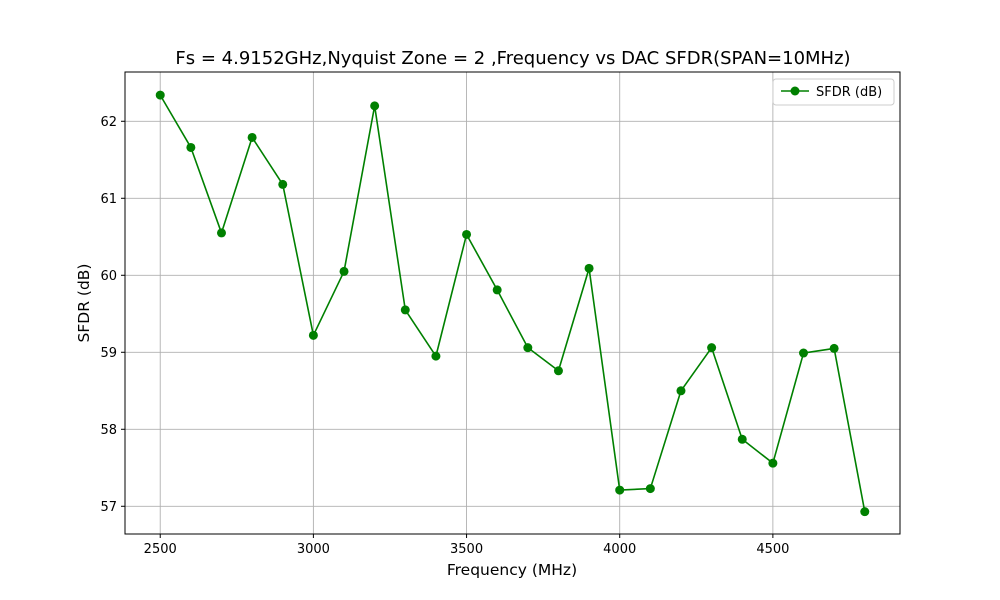 This screenshot has width=1000, height=600. I want to click on x-tick-label: 3000, so click(313, 549).